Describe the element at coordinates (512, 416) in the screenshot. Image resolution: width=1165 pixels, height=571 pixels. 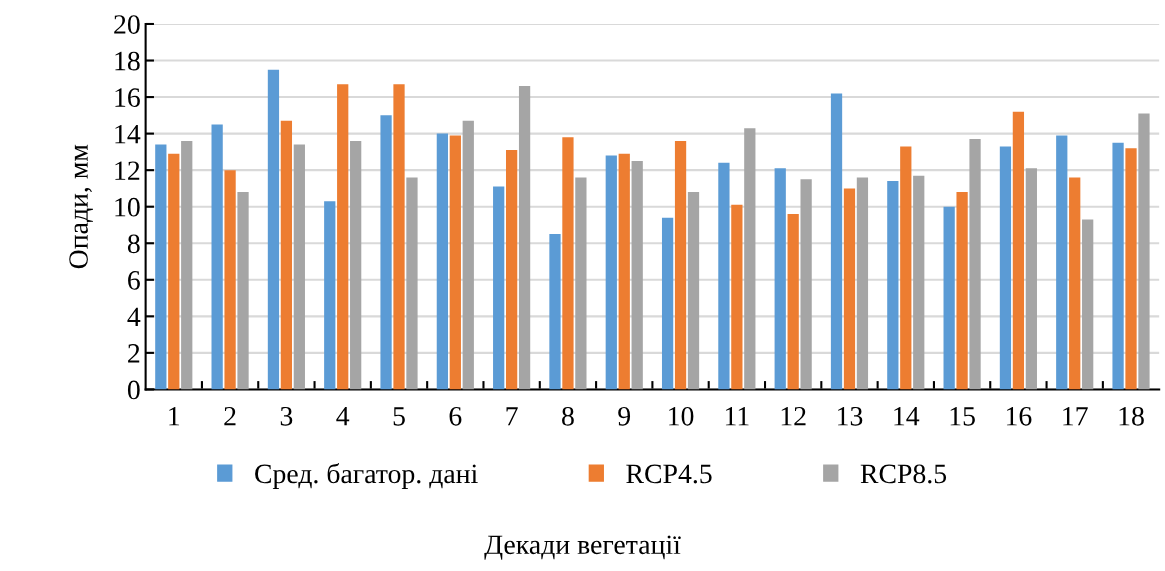
I see `x-tick-label: 7` at that location.